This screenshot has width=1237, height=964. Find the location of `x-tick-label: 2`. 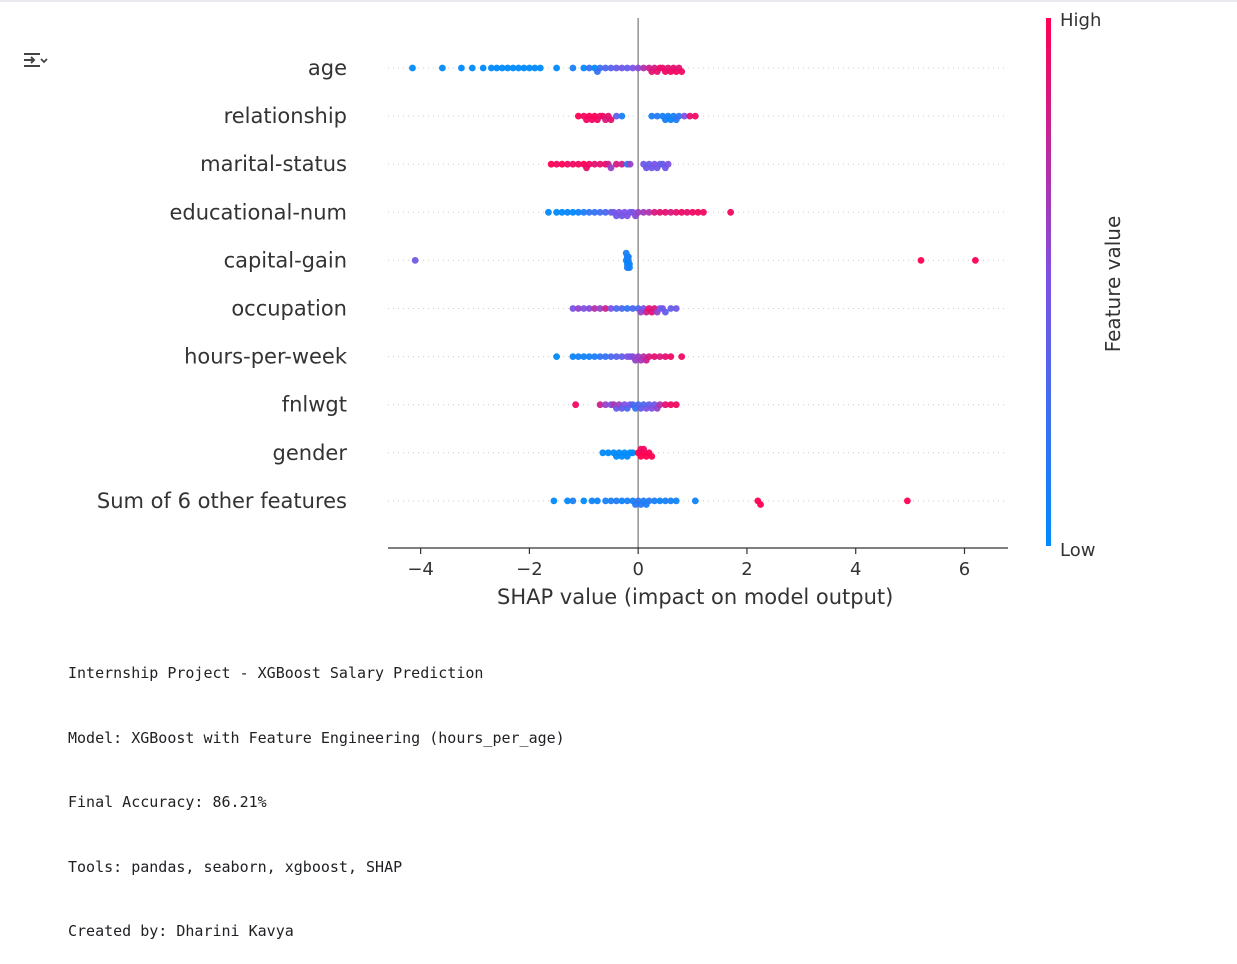

x-tick-label: 2 is located at coordinates (746, 569).